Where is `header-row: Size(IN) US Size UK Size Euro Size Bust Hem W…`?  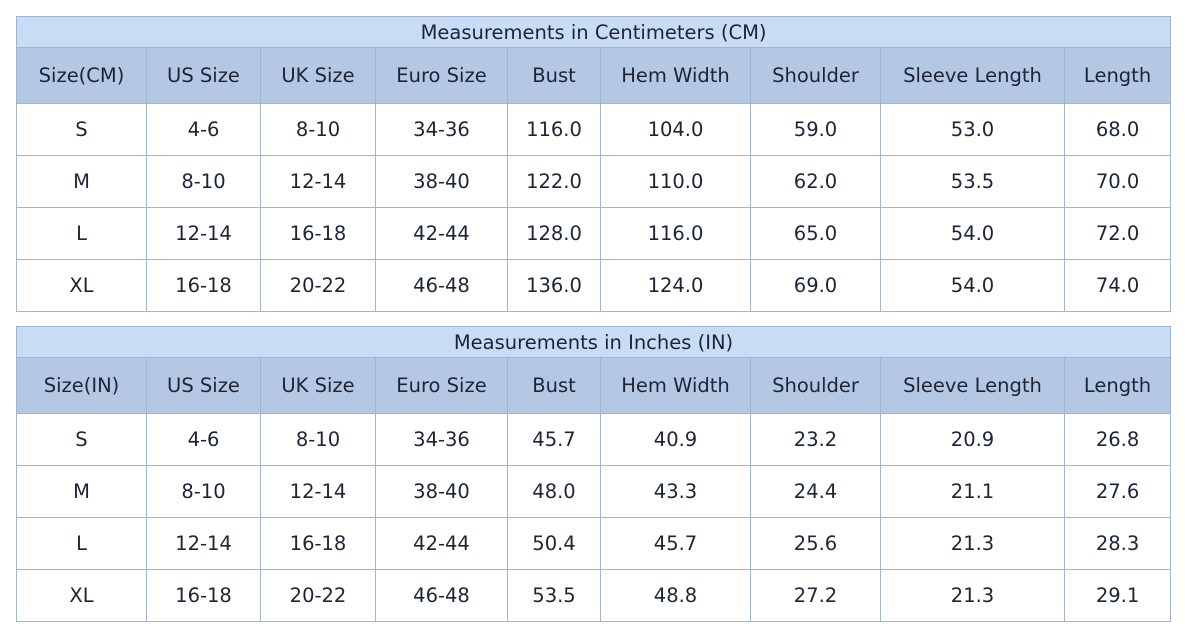 header-row: Size(IN) US Size UK Size Euro Size Bust Hem W… is located at coordinates (594, 385).